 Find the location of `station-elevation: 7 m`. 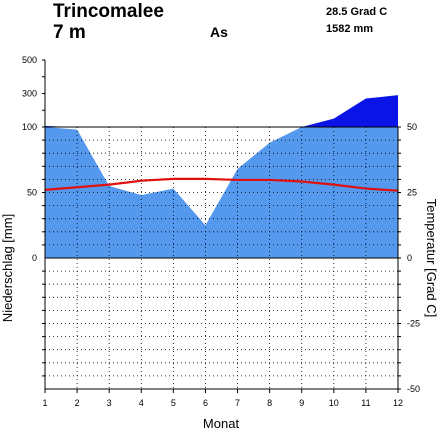

station-elevation: 7 m is located at coordinates (69, 32).